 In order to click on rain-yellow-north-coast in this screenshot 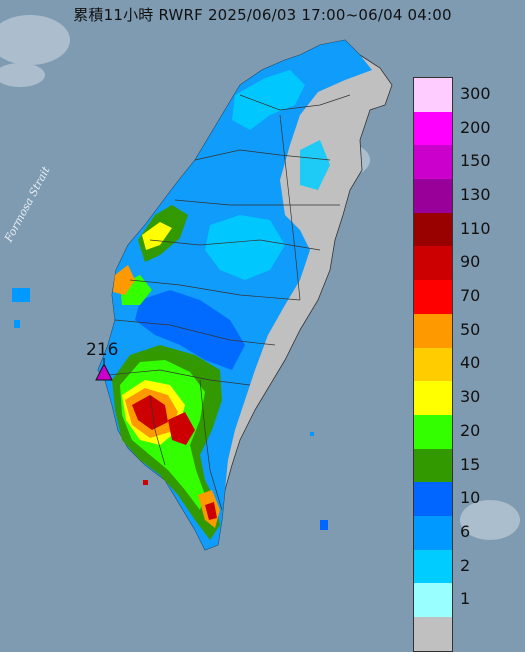, I will do `click(157, 236)`.